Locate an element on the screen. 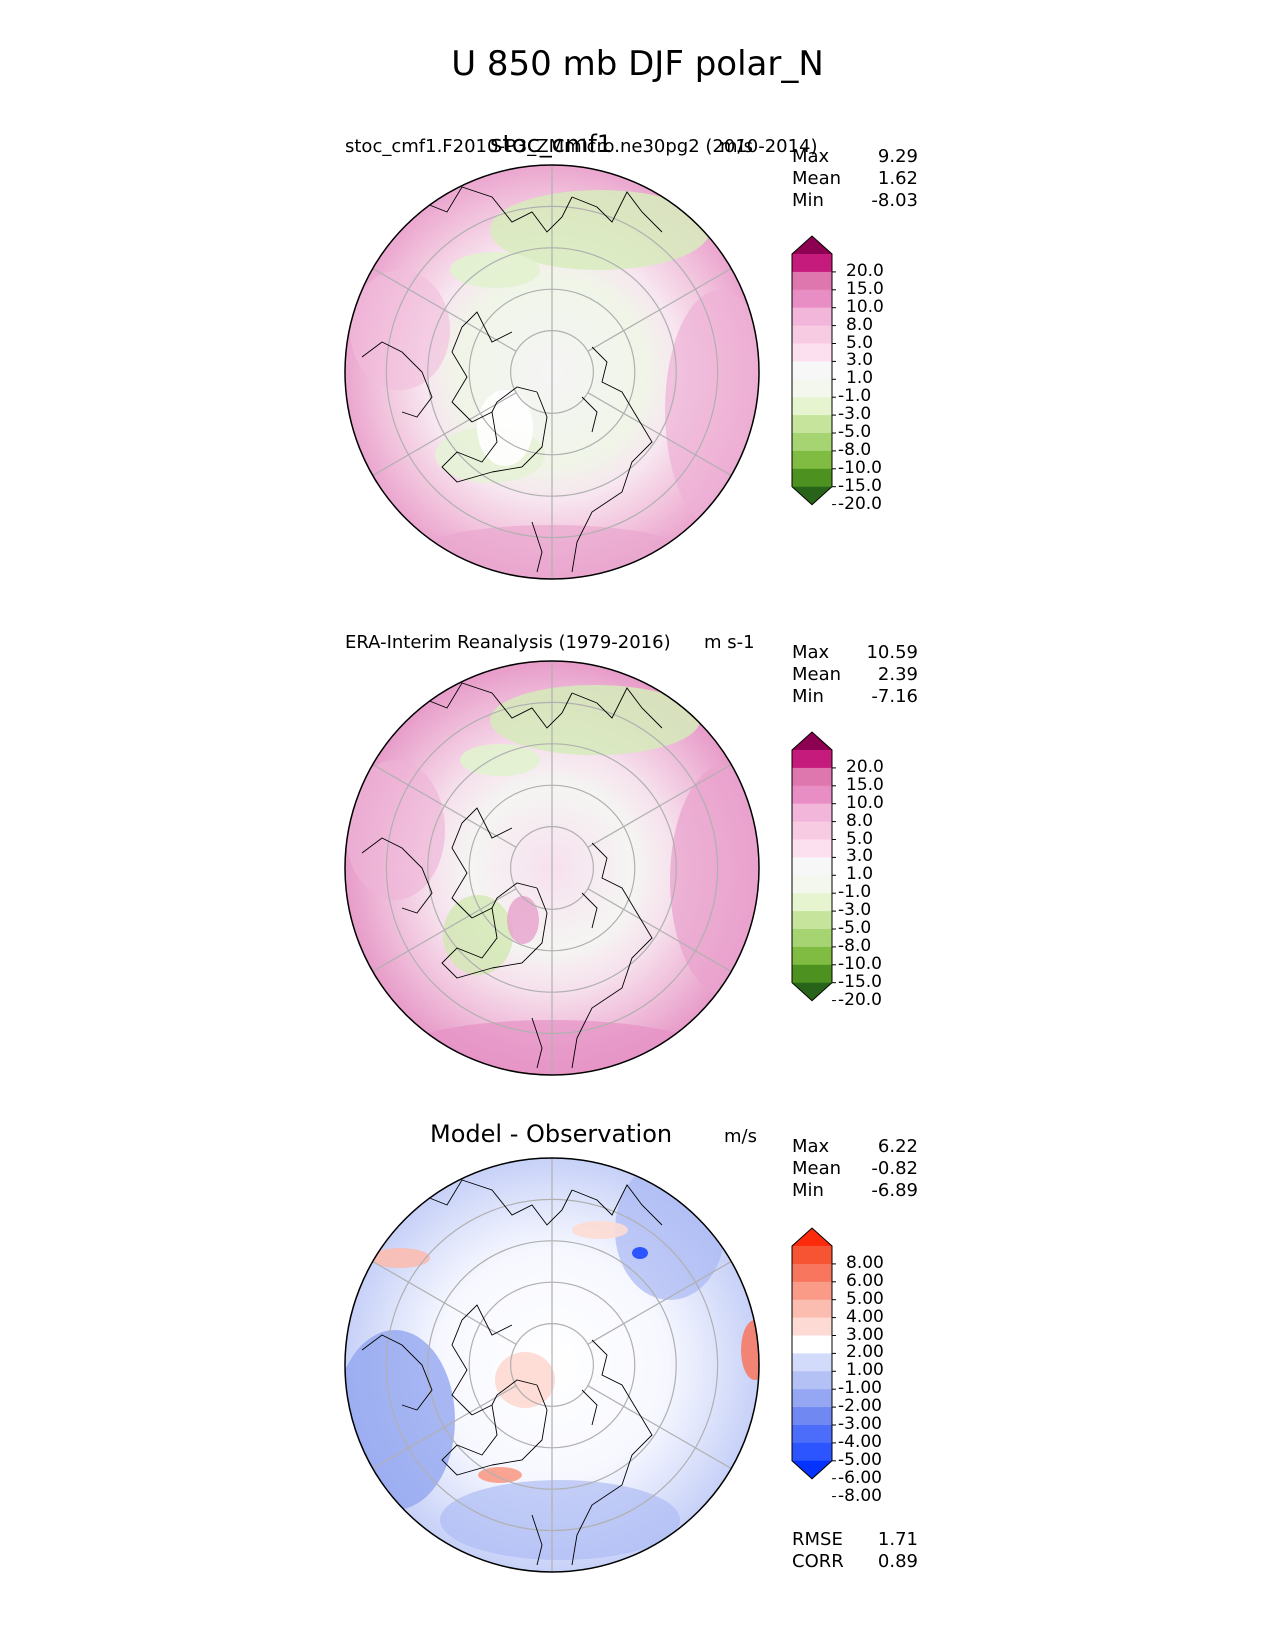  colorbar-tick-label: 15.0 is located at coordinates (865, 784).